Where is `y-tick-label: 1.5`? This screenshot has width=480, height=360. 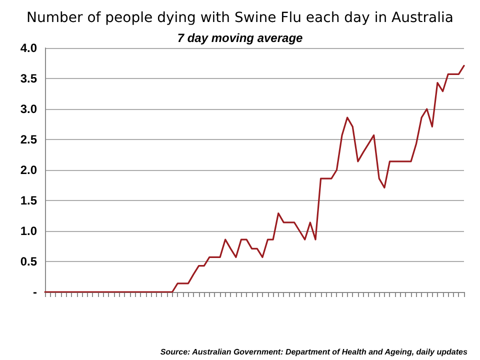
y-tick-label: 1.5 is located at coordinates (29, 201).